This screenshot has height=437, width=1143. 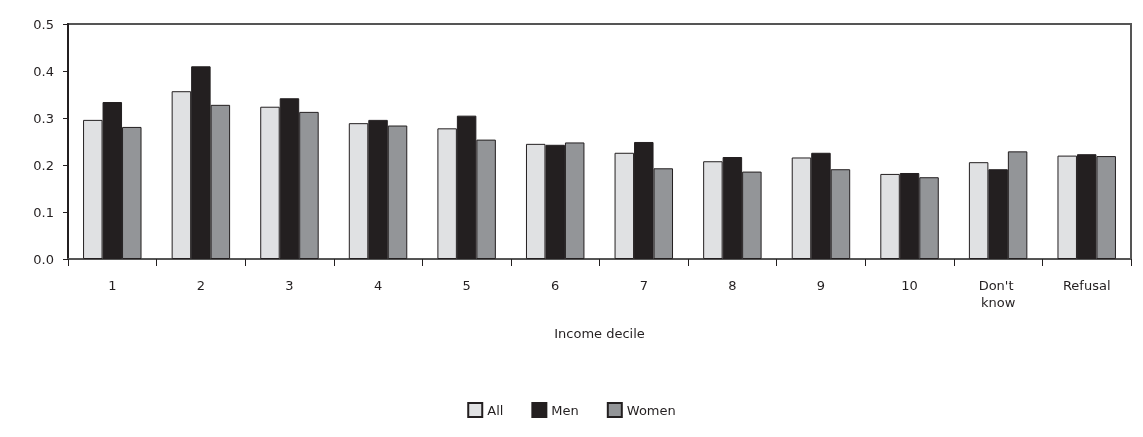 I want to click on x-tick-label: 1, so click(x=112, y=285).